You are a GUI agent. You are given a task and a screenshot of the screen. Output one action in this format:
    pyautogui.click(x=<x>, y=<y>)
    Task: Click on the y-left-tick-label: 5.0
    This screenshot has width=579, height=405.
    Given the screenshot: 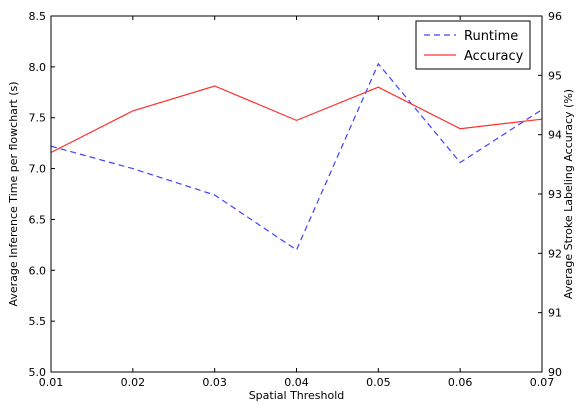 What is the action you would take?
    pyautogui.click(x=38, y=372)
    